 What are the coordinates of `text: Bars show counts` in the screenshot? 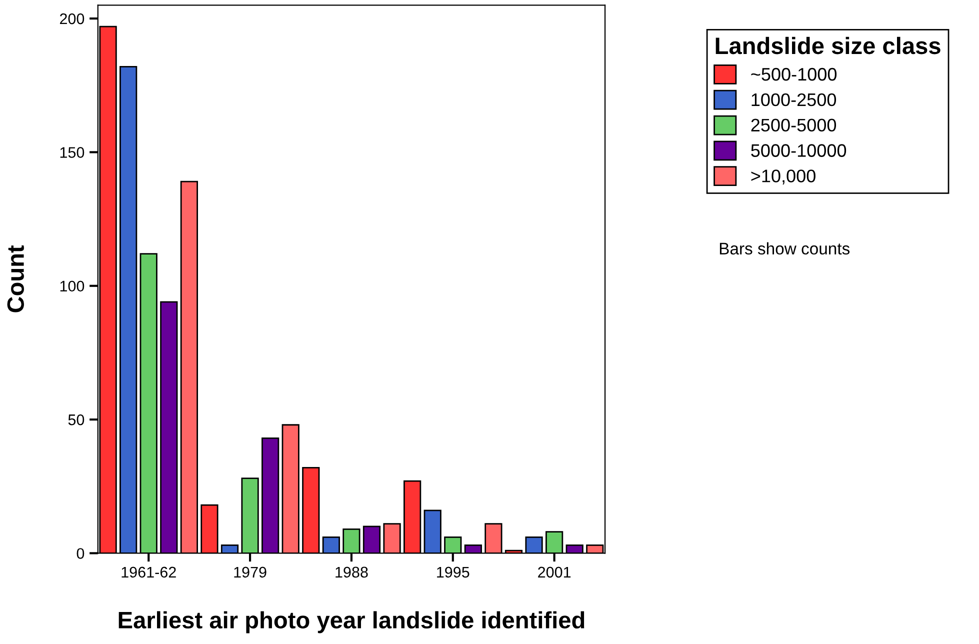 It's located at (785, 248).